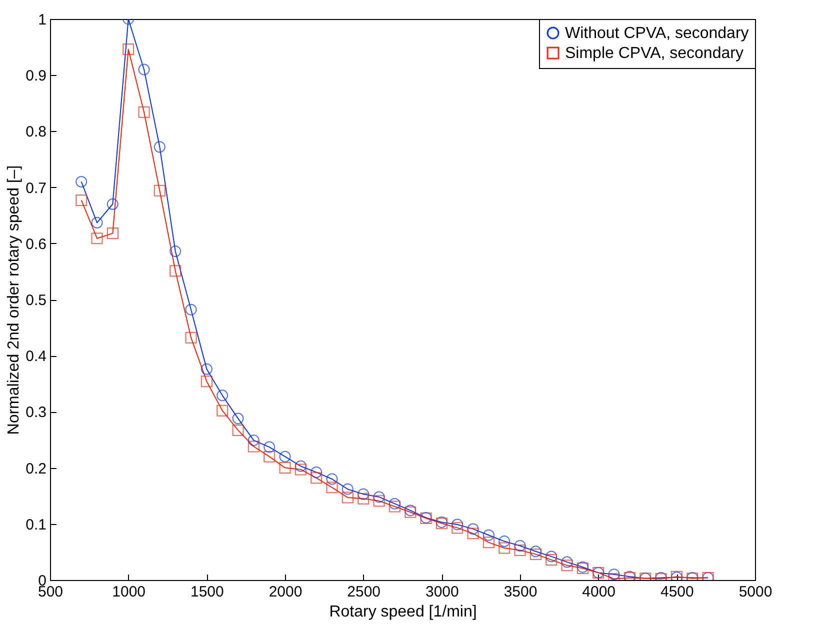  Describe the element at coordinates (755, 592) in the screenshot. I see `x-tick-label: 5000` at that location.